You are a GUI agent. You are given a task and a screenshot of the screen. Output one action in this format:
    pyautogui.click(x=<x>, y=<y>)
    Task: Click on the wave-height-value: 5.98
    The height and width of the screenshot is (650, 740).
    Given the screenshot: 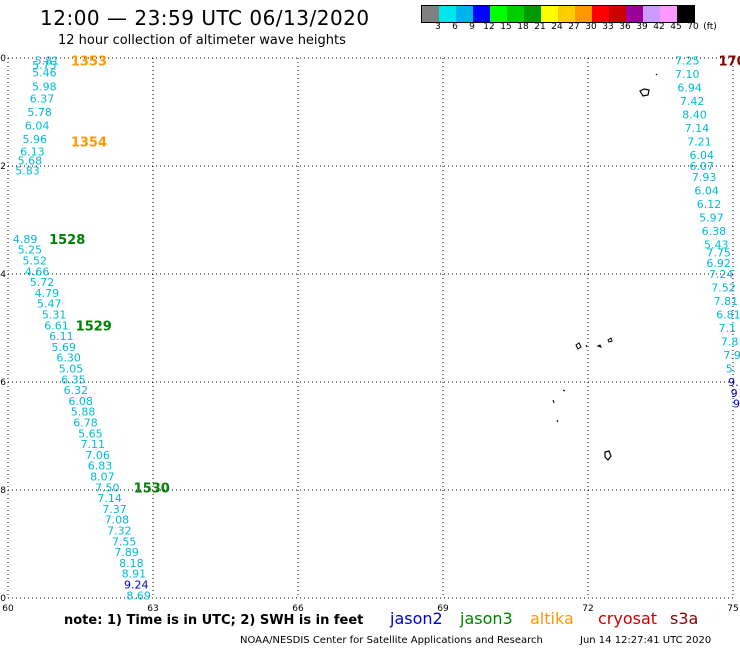 What is the action you would take?
    pyautogui.click(x=44, y=87)
    